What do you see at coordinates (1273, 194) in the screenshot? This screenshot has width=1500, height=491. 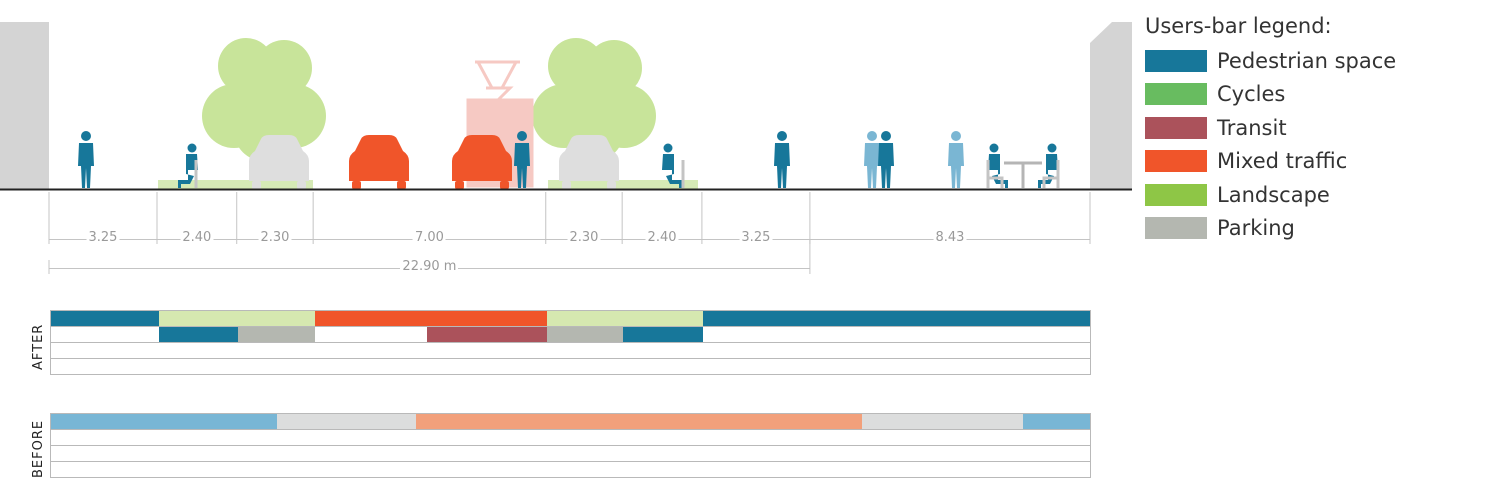 I see `legend-label: Landscape` at bounding box center [1273, 194].